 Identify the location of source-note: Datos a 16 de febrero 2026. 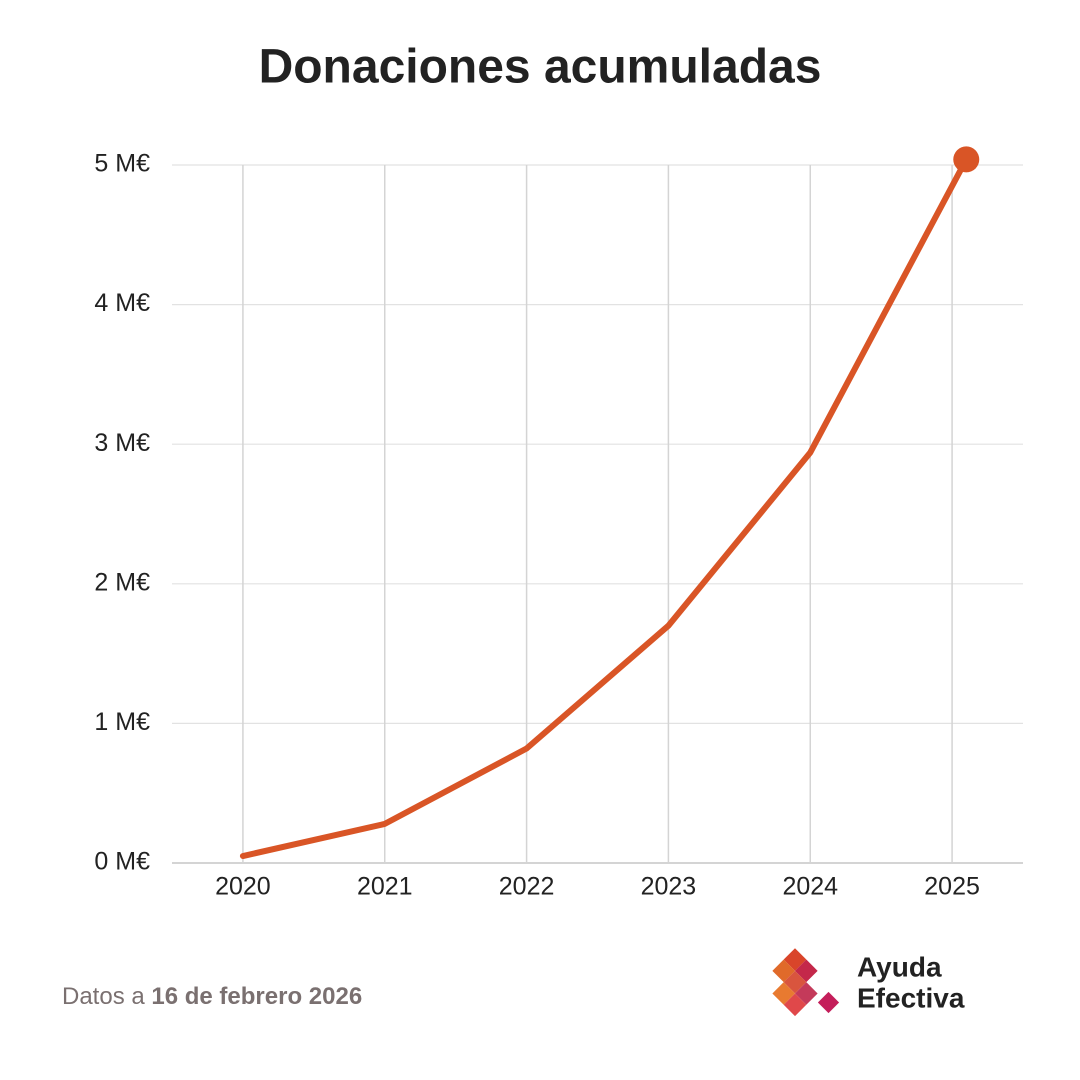
(212, 996).